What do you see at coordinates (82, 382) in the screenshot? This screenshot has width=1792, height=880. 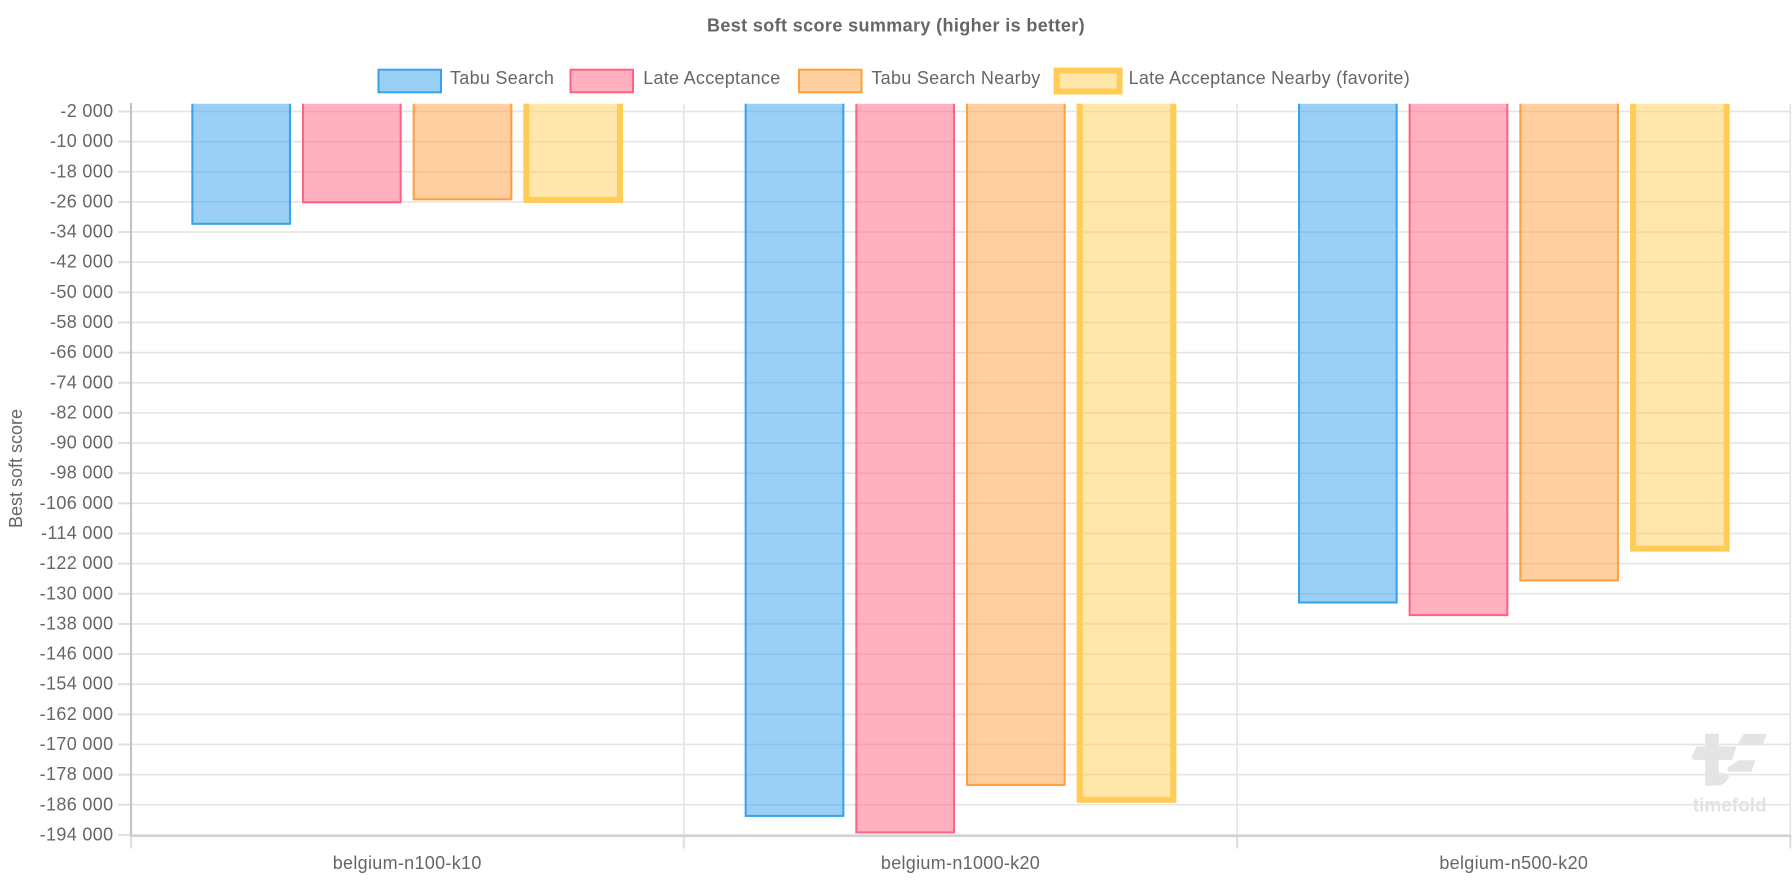 I see `svg-text: -74 000` at bounding box center [82, 382].